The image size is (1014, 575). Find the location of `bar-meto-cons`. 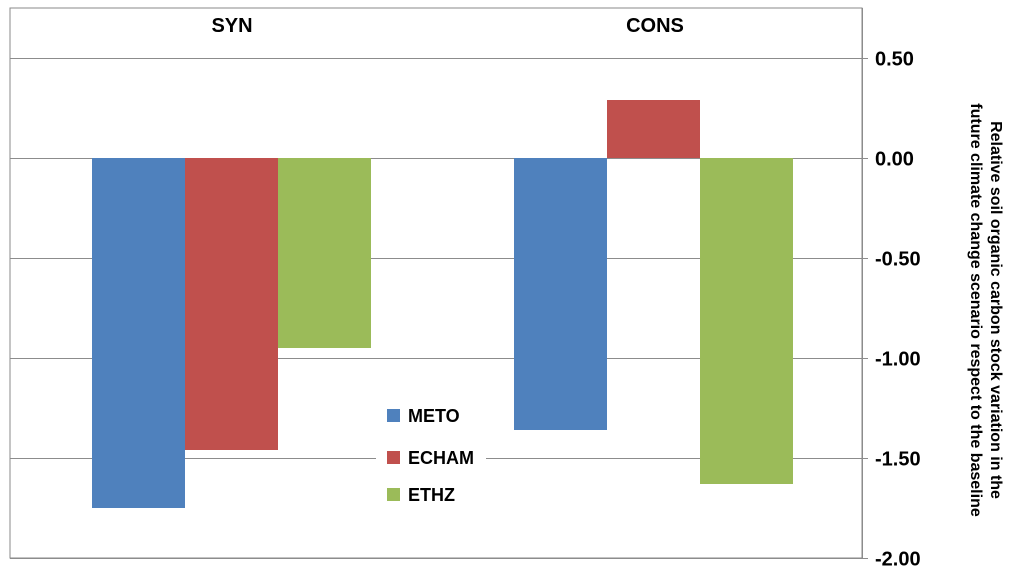

bar-meto-cons is located at coordinates (560, 294).